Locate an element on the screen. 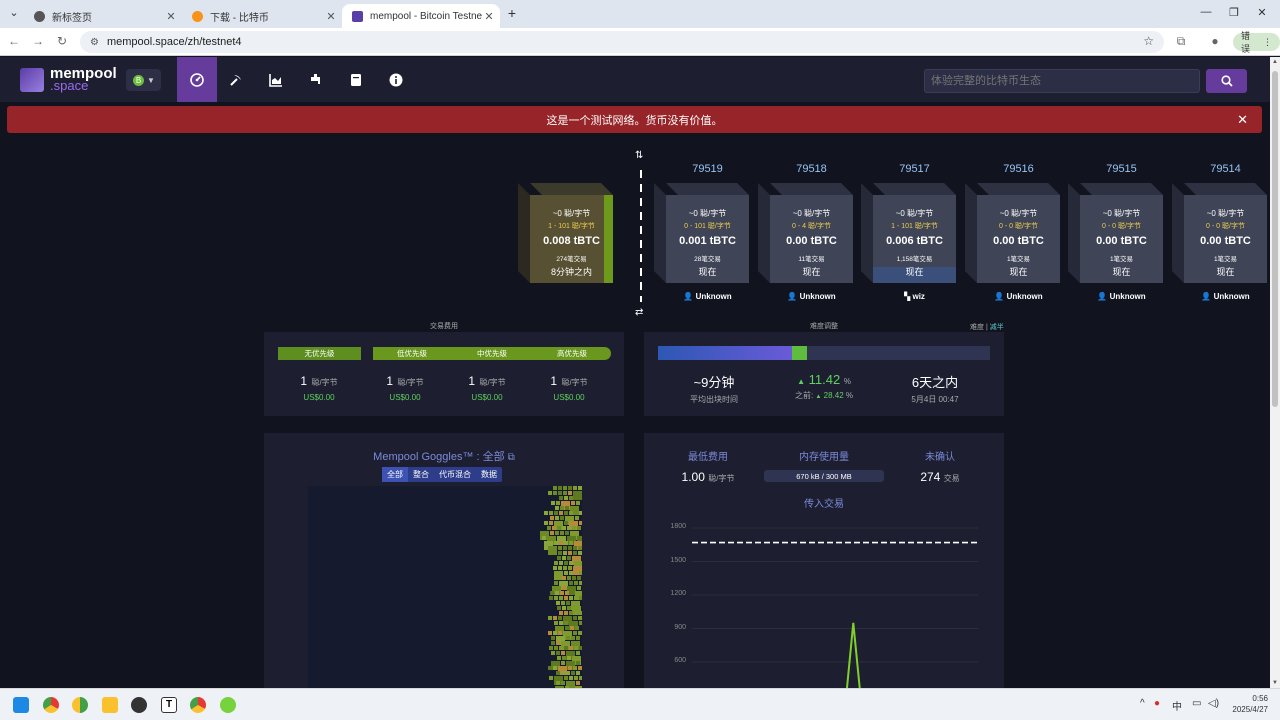  browser-tab-bitcoin-download: 下载 - 比特币 ✕ is located at coordinates (262, 16).